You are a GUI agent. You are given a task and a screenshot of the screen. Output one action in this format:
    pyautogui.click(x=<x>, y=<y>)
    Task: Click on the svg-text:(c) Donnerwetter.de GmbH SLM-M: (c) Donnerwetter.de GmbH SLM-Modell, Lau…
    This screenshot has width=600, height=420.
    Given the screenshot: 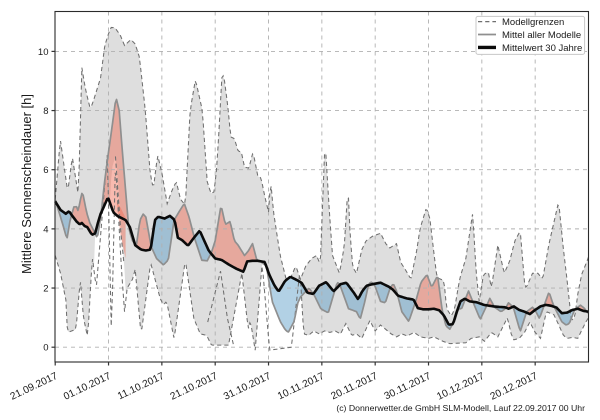 What is the action you would take?
    pyautogui.click(x=460, y=408)
    